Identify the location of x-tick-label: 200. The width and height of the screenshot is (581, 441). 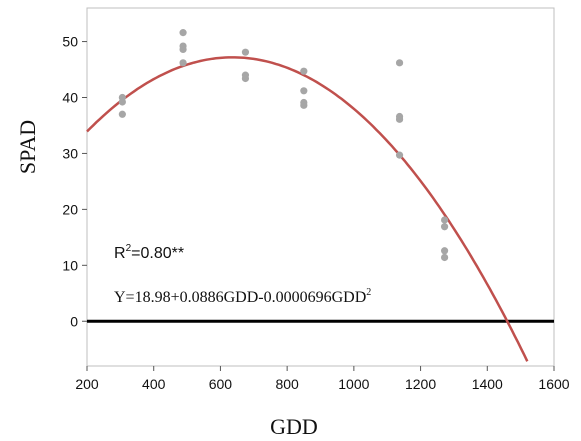
(87, 384).